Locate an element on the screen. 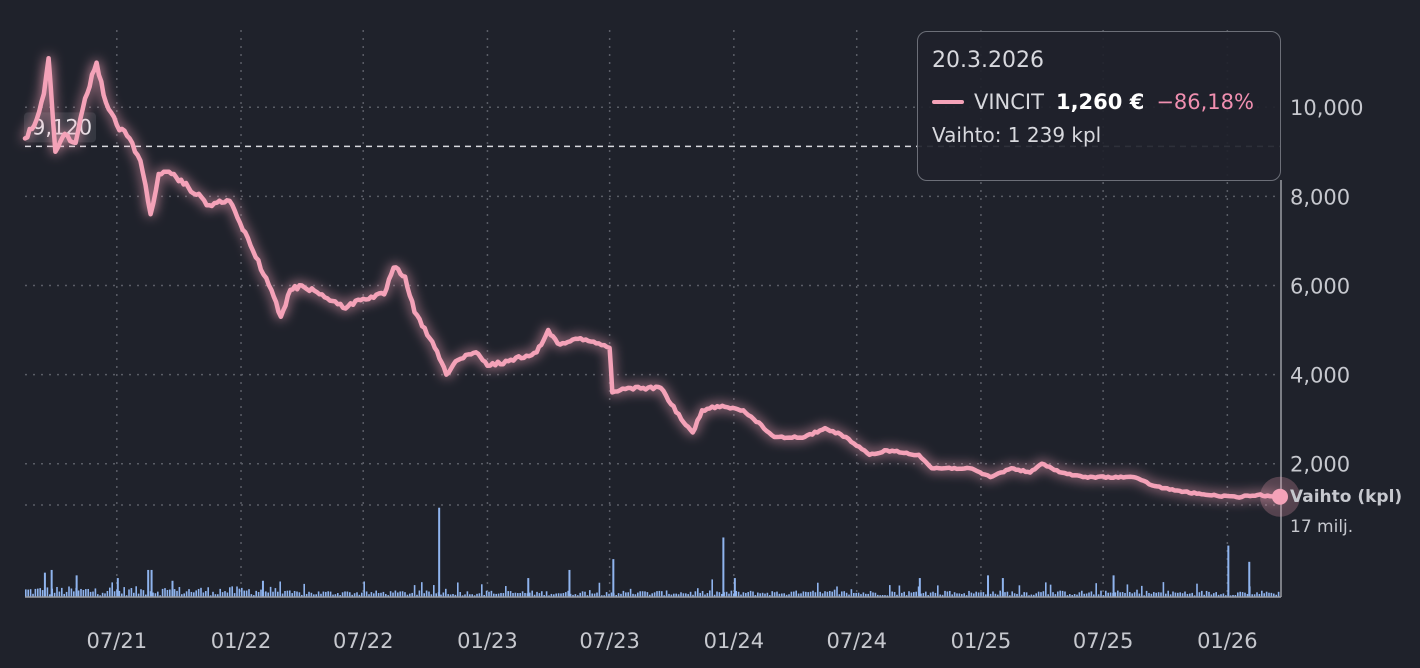  tooltip-price: 1,260 € is located at coordinates (1100, 102).